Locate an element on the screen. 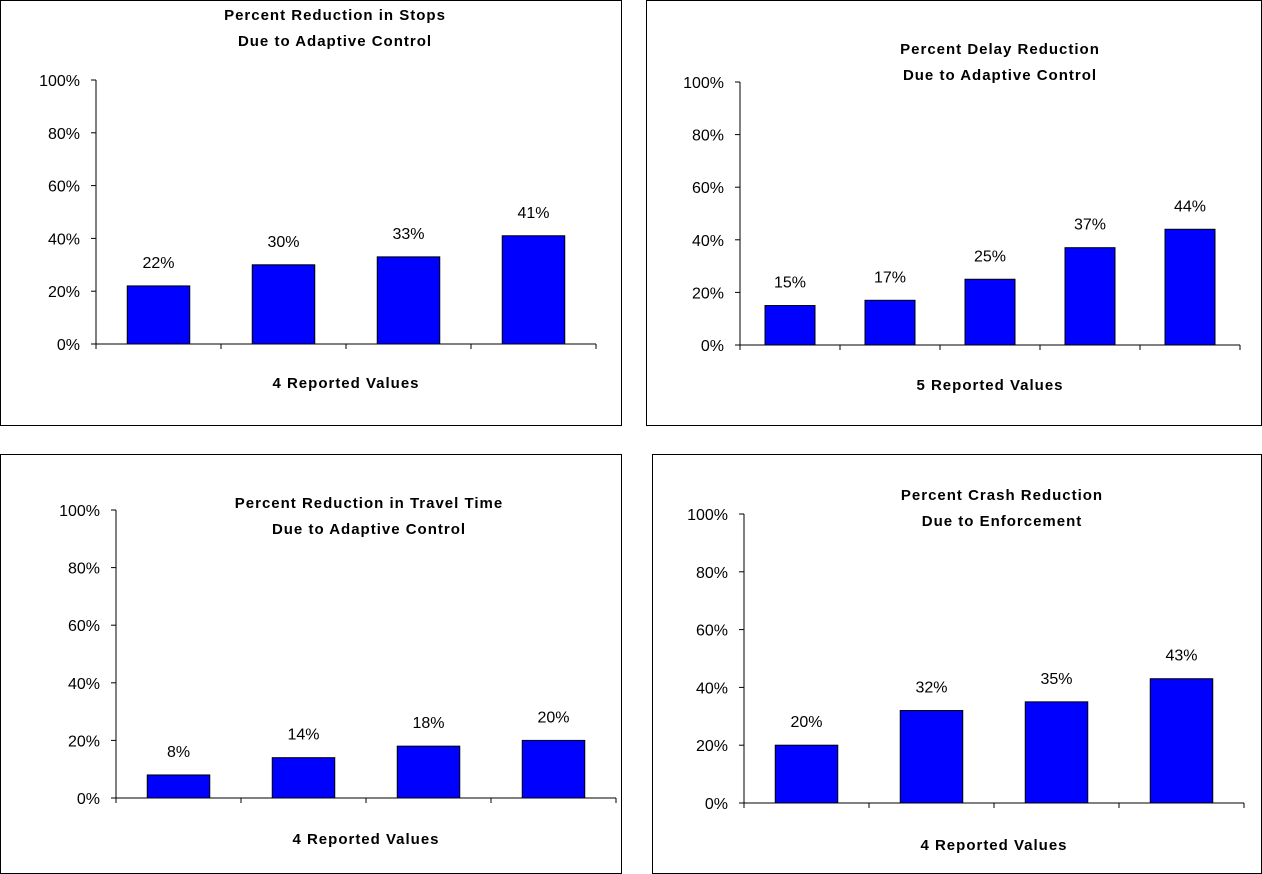  chart-title-line: Percent Crash Reduction is located at coordinates (1002, 495).